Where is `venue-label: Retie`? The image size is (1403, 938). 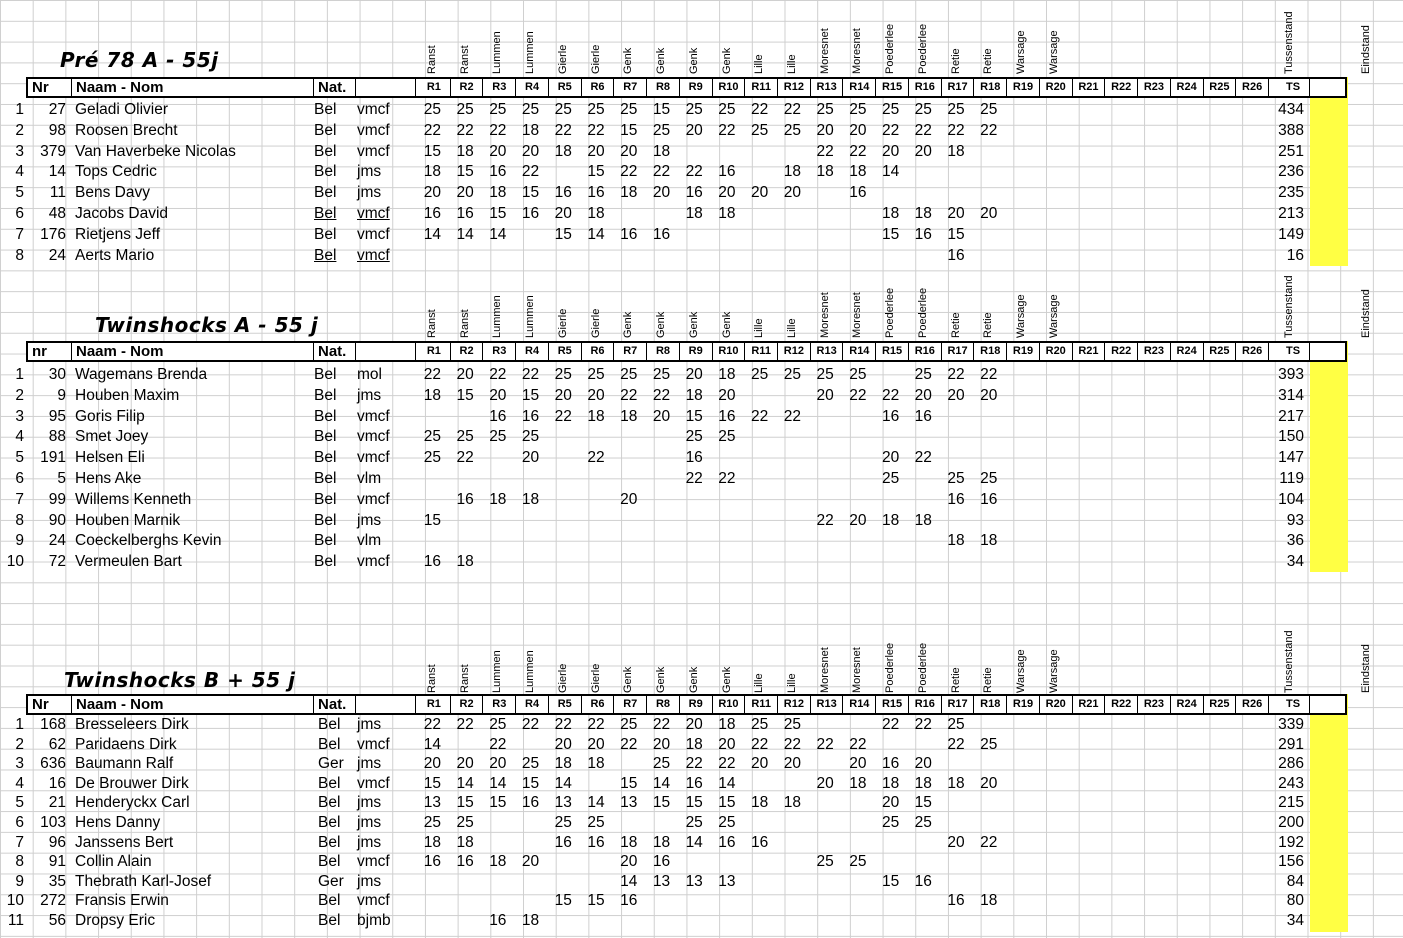 venue-label: Retie is located at coordinates (955, 325).